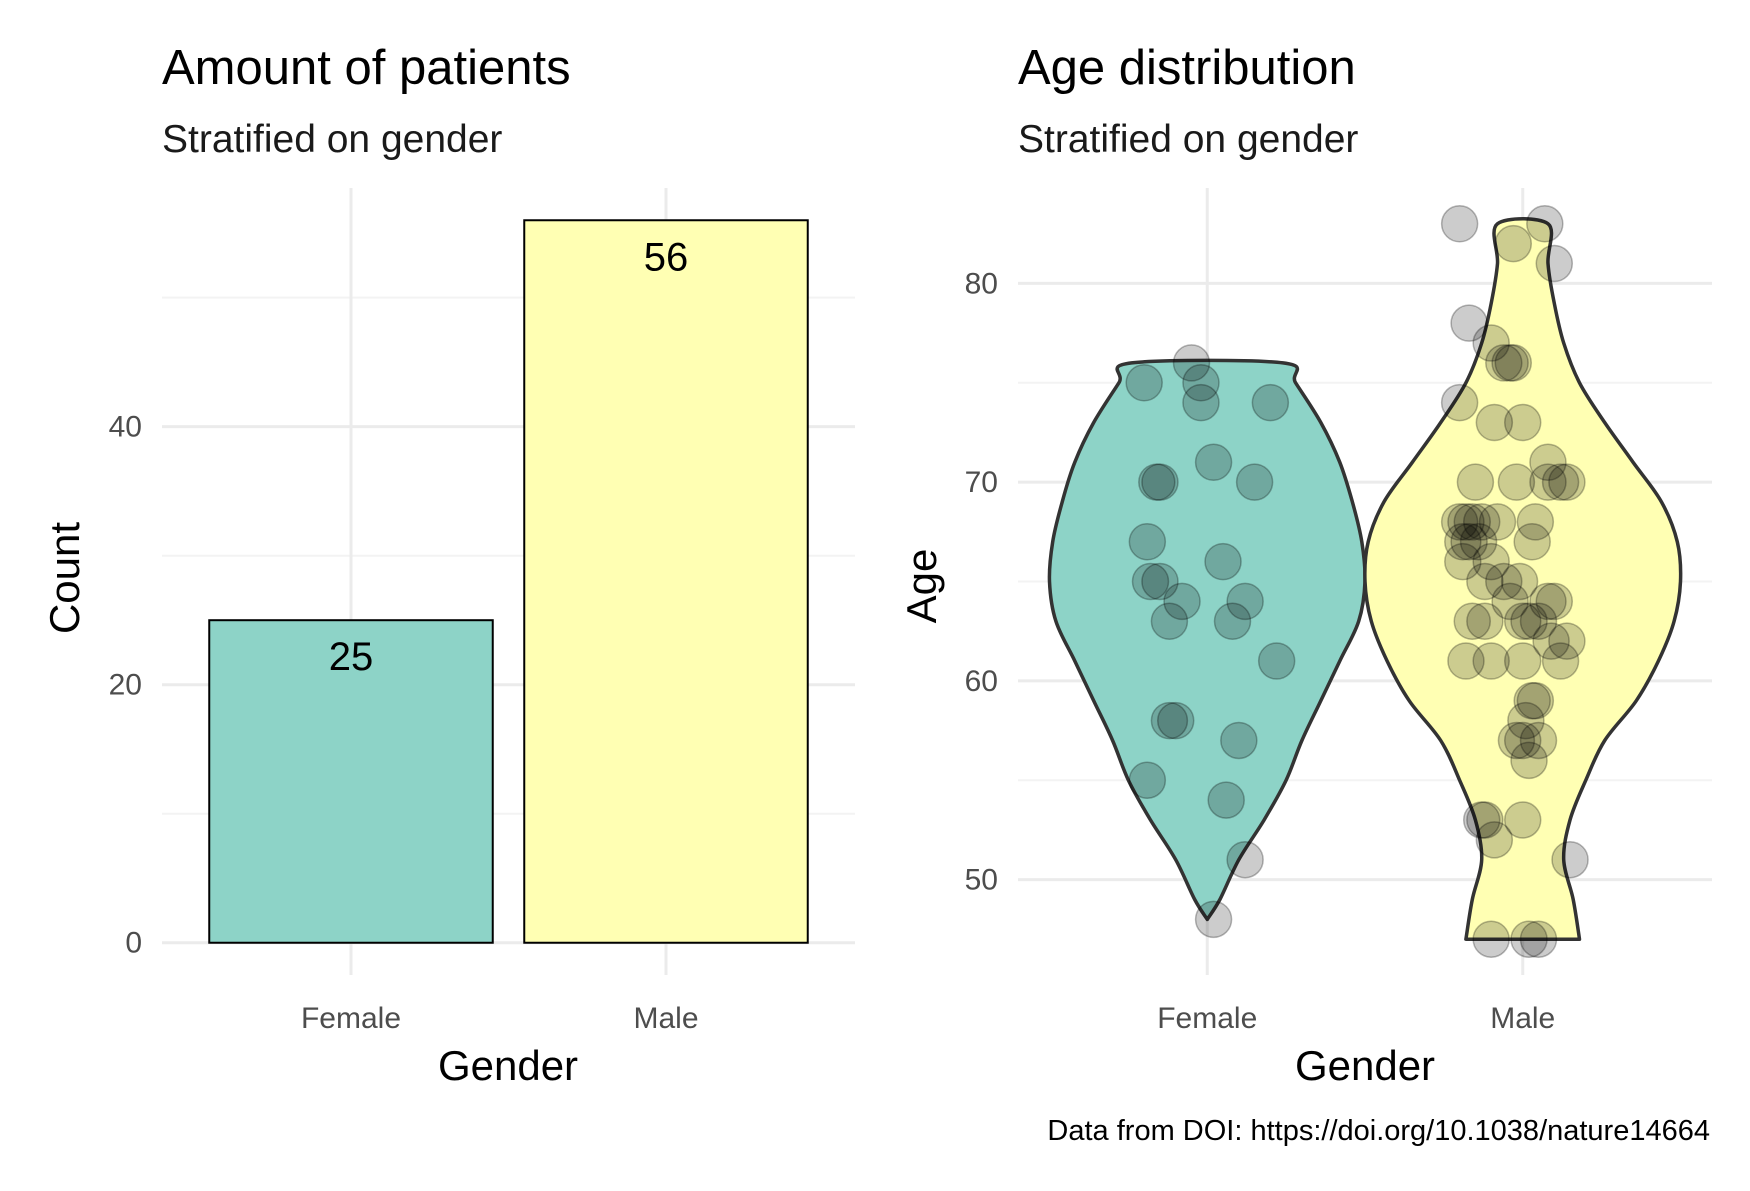 This screenshot has height=1191, width=1750. What do you see at coordinates (1187, 68) in the screenshot?
I see `violin-chart-title: Age distribution` at bounding box center [1187, 68].